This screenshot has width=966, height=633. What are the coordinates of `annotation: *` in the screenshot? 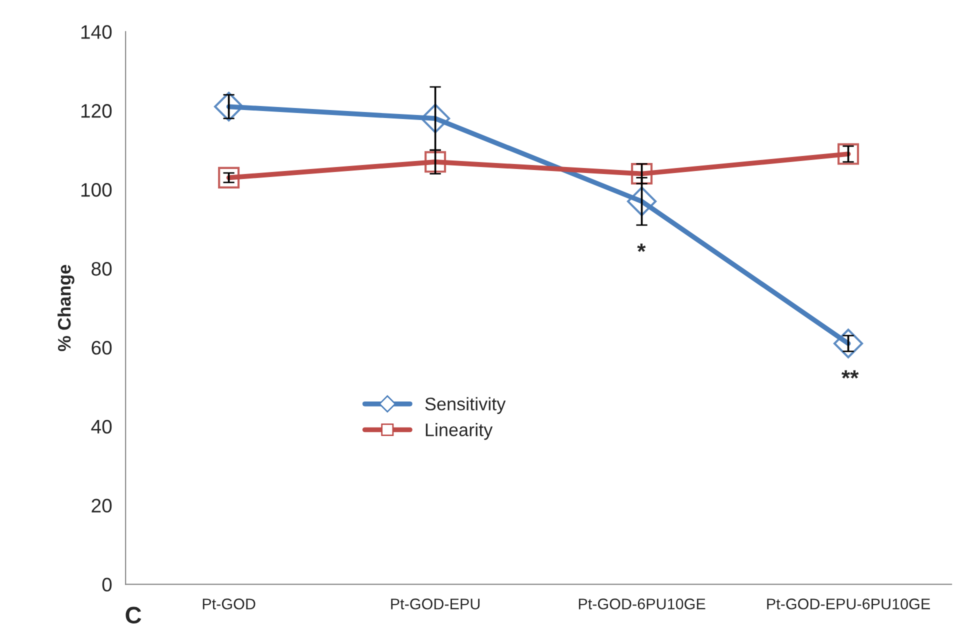 It's located at (641, 248).